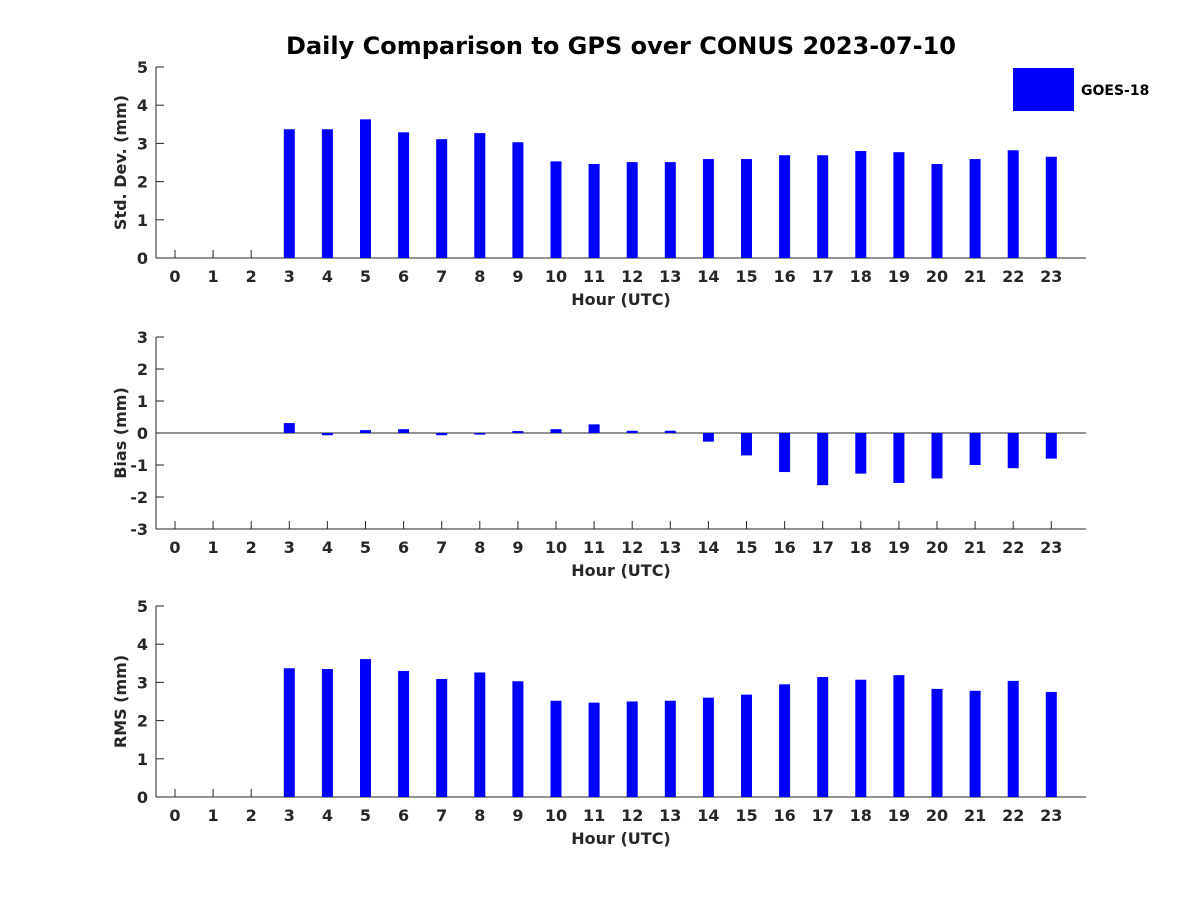 This screenshot has height=900, width=1200. Describe the element at coordinates (139, 529) in the screenshot. I see `y-tick-label: -3` at that location.